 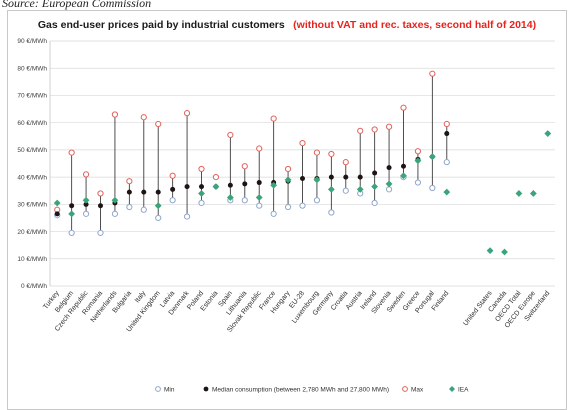 What do you see at coordinates (459, 389) in the screenshot?
I see `legend-item-iea: IEA` at bounding box center [459, 389].